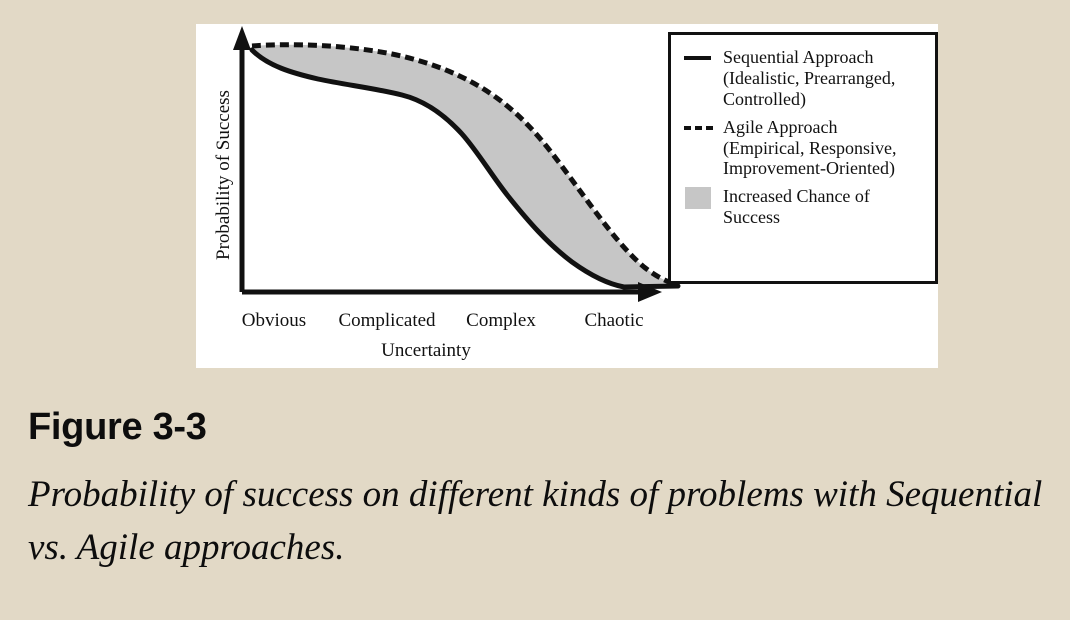 This screenshot has width=1070, height=620. Describe the element at coordinates (426, 350) in the screenshot. I see `x-axis-title: Uncertainty` at that location.